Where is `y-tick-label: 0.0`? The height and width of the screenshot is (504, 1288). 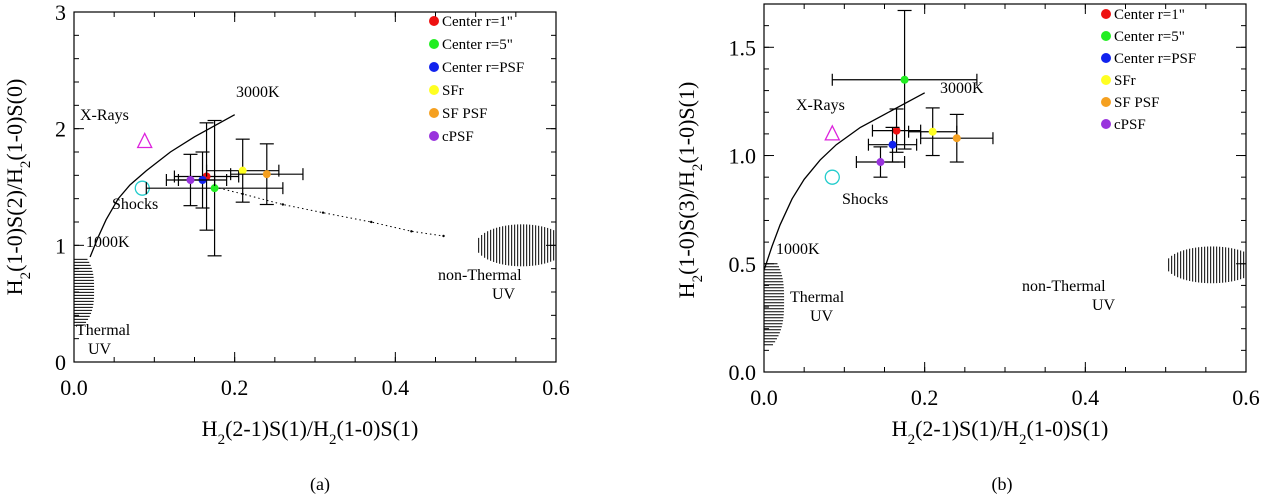
y-tick-label: 0.0 is located at coordinates (743, 372).